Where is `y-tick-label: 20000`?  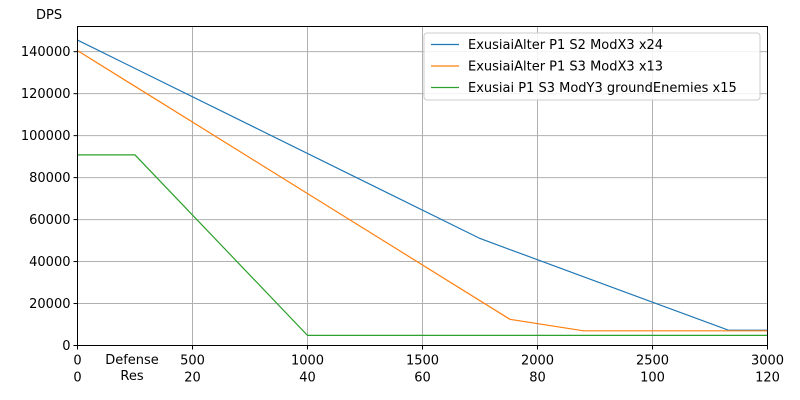
y-tick-label: 20000 is located at coordinates (49, 304).